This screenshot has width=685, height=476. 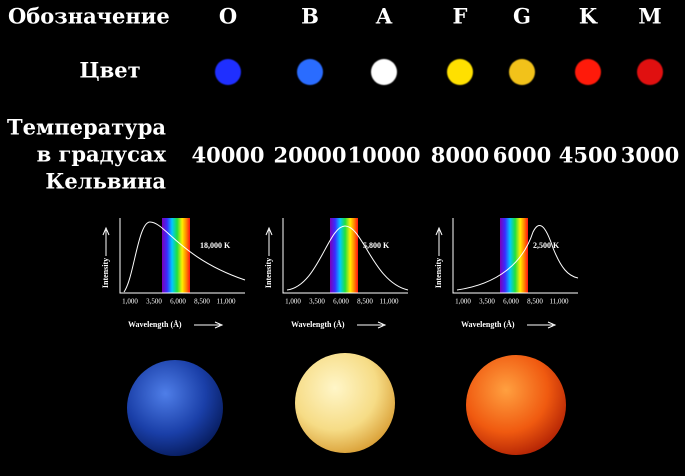 I want to click on temperature-label: в градусах, so click(x=102, y=154).